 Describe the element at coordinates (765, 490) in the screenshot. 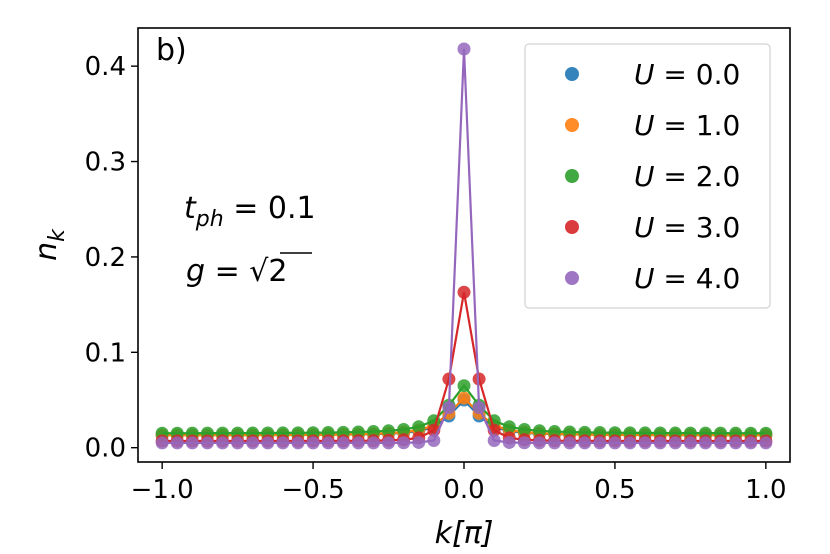

I see `x-tick-label: 1.0` at that location.